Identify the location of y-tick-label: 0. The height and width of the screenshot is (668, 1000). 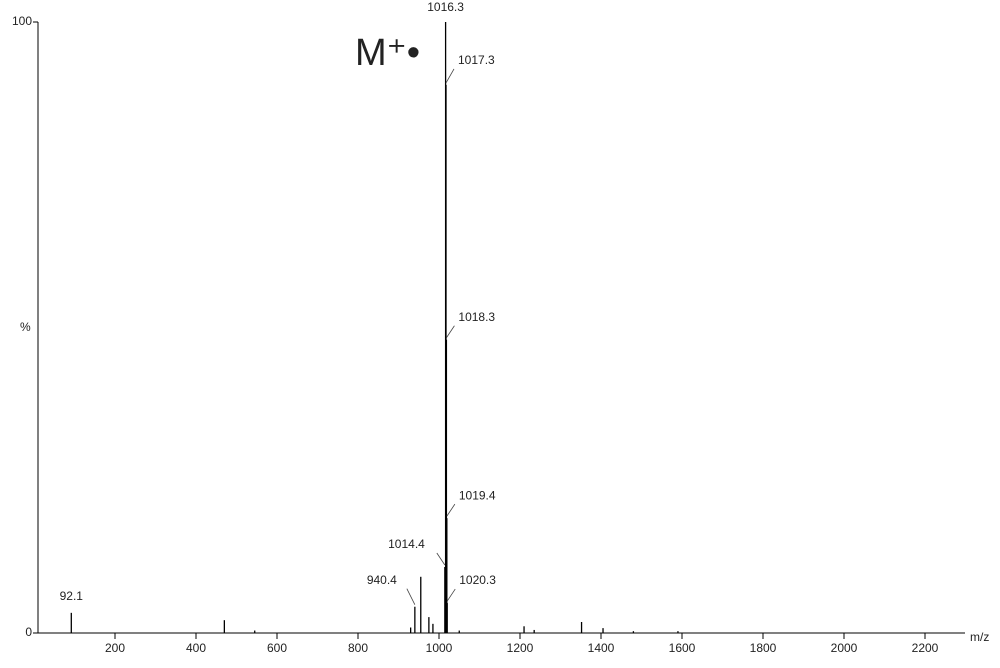
(28, 632).